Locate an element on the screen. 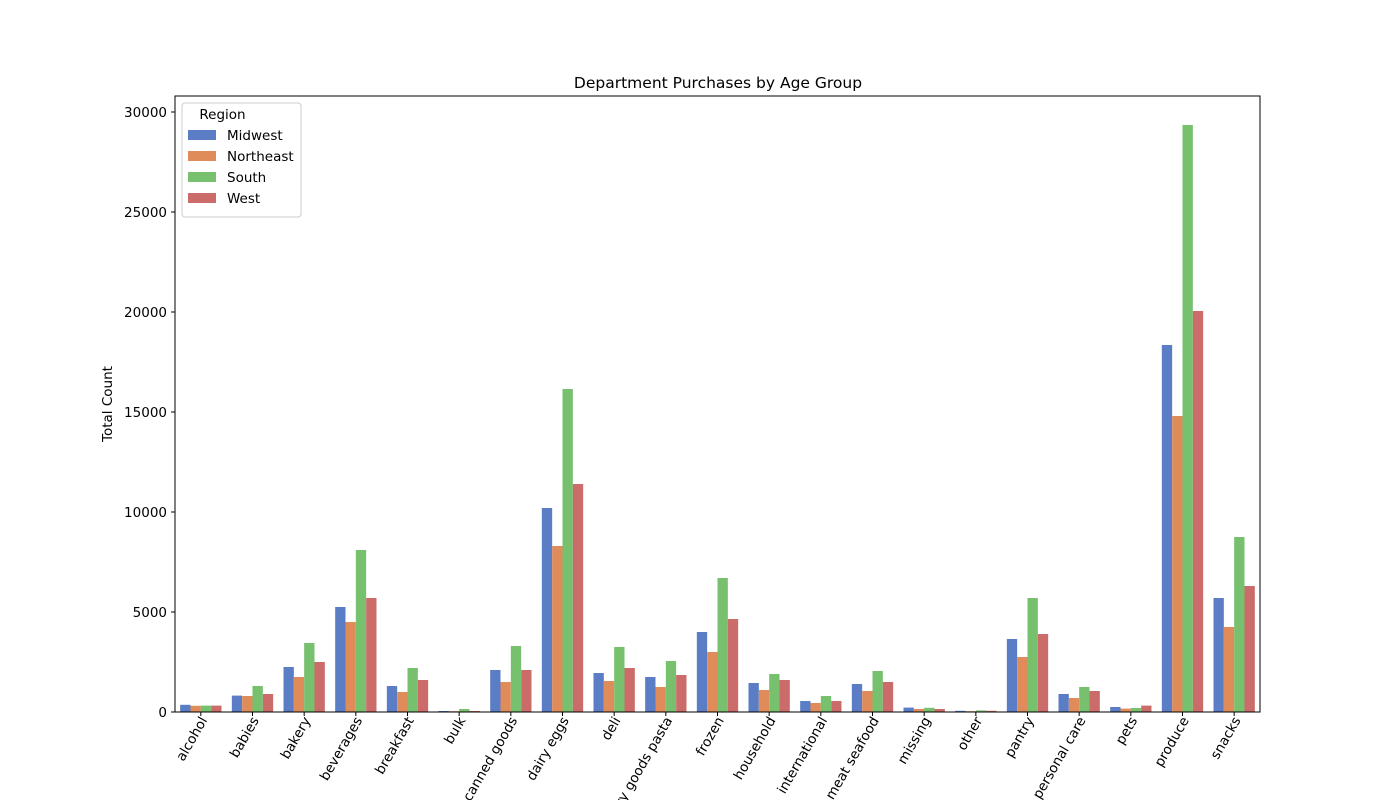  bar-west-beverages is located at coordinates (371, 655).